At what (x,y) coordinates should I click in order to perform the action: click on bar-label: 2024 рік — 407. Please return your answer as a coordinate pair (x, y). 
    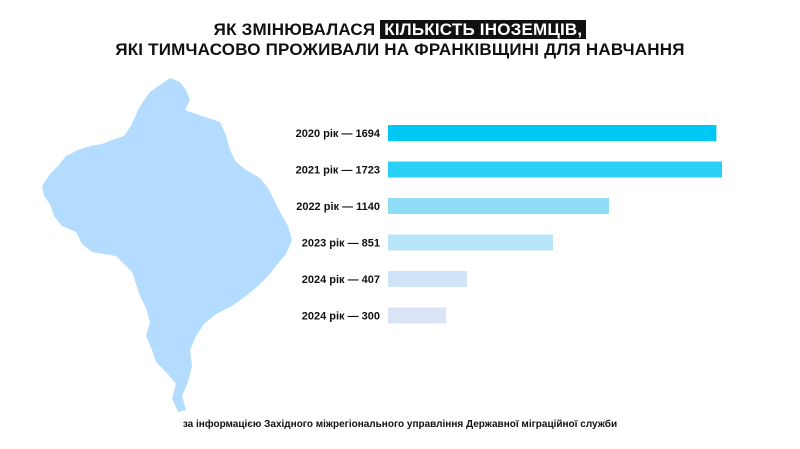
    Looking at the image, I should click on (341, 280).